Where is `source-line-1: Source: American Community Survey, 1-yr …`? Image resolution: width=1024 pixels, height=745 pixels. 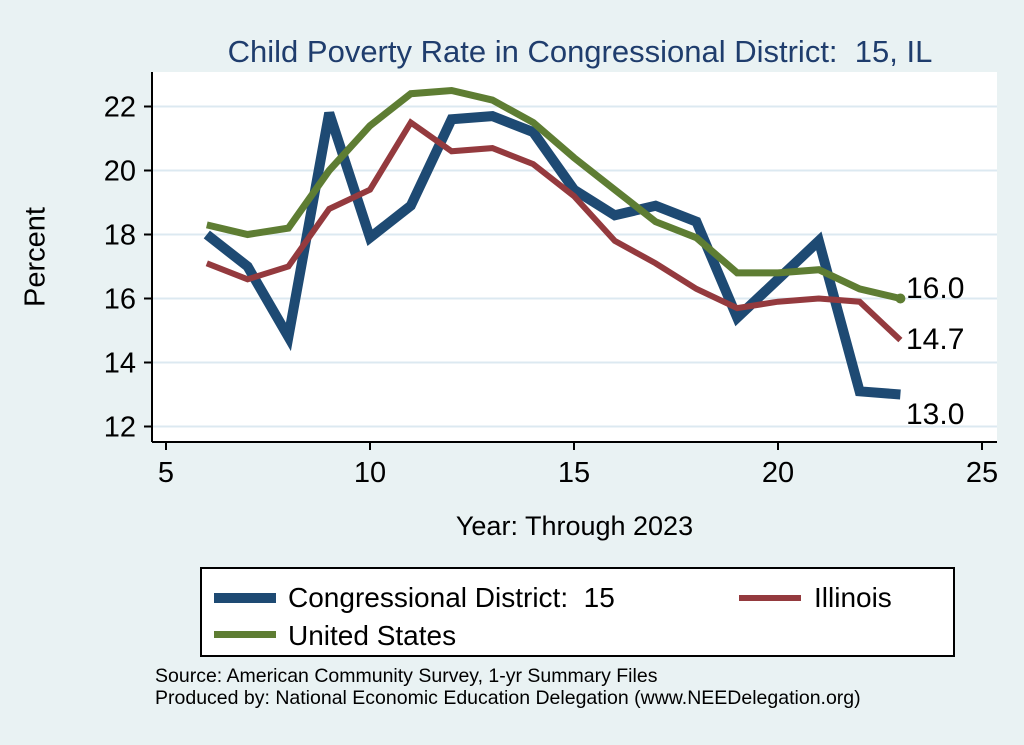 source-line-1: Source: American Community Survey, 1-yr … is located at coordinates (406, 676).